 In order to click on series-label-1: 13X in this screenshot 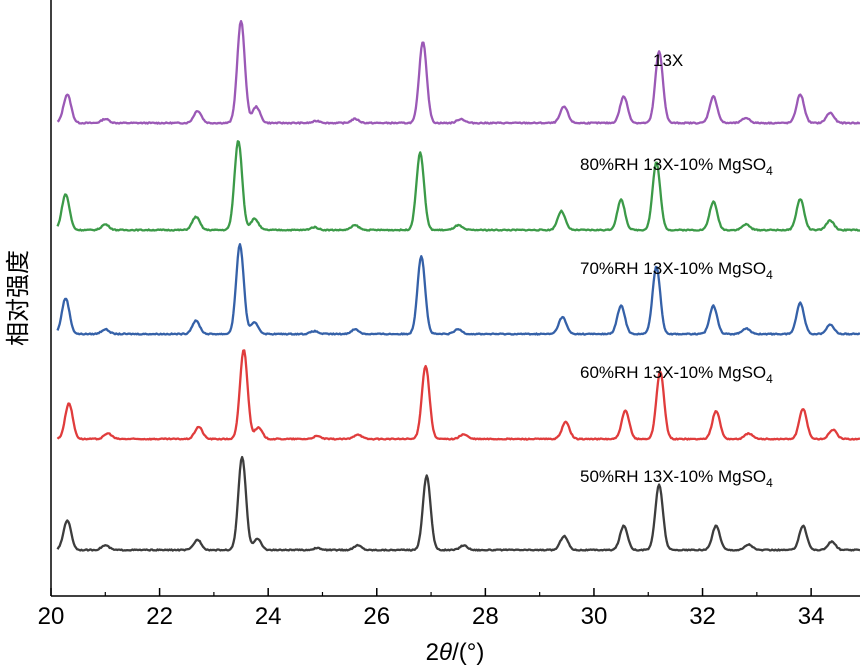, I will do `click(668, 60)`.